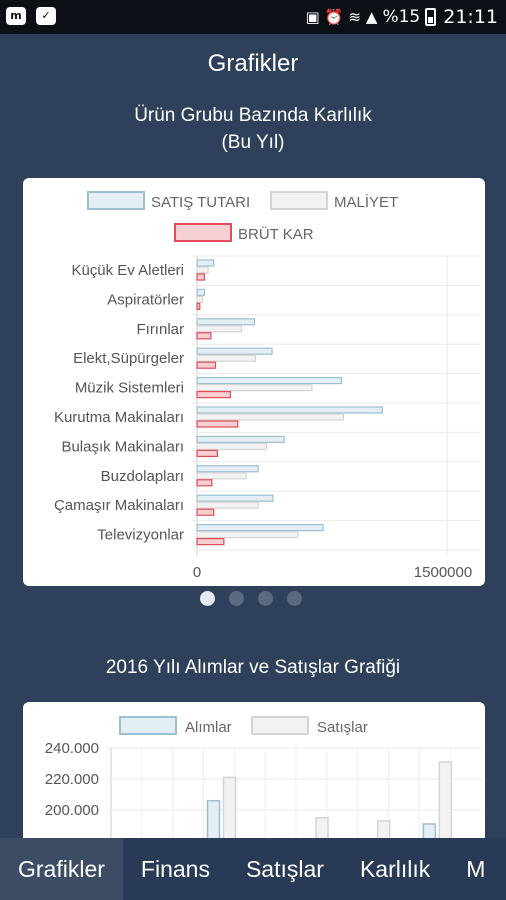 The height and width of the screenshot is (900, 506). I want to click on battery-percent: %15, so click(401, 17).